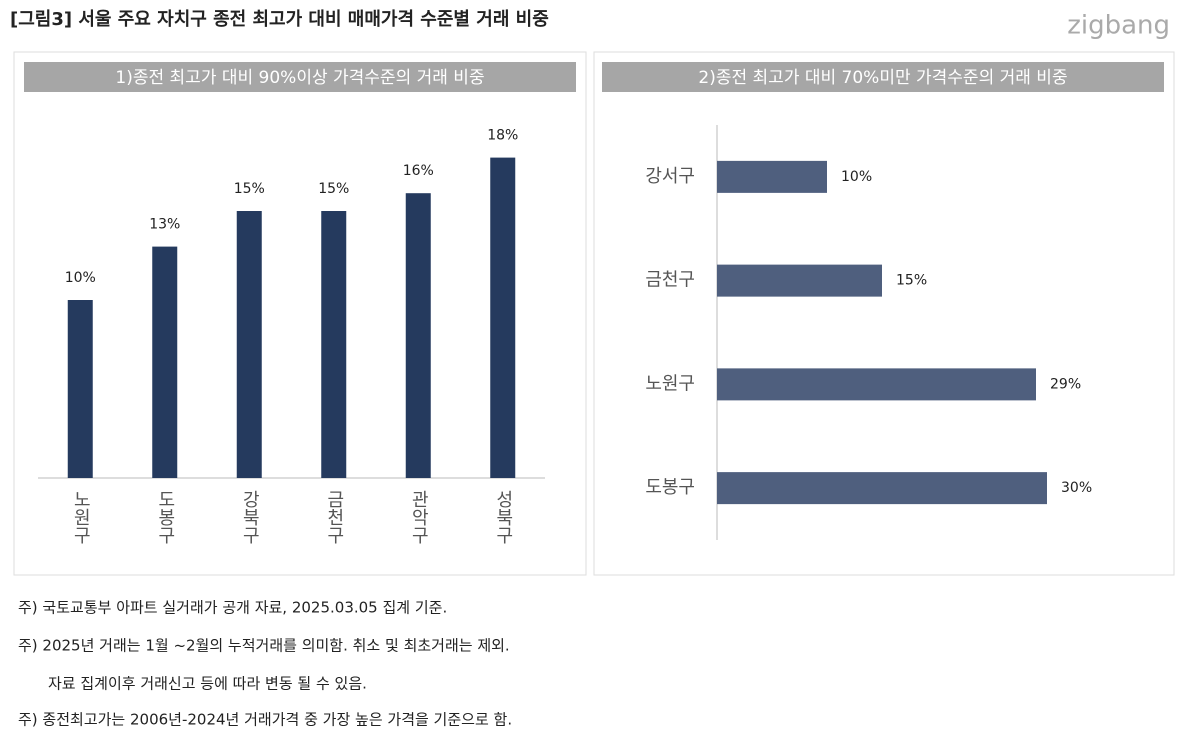  What do you see at coordinates (418, 171) in the screenshot?
I see `value-label: 16%` at bounding box center [418, 171].